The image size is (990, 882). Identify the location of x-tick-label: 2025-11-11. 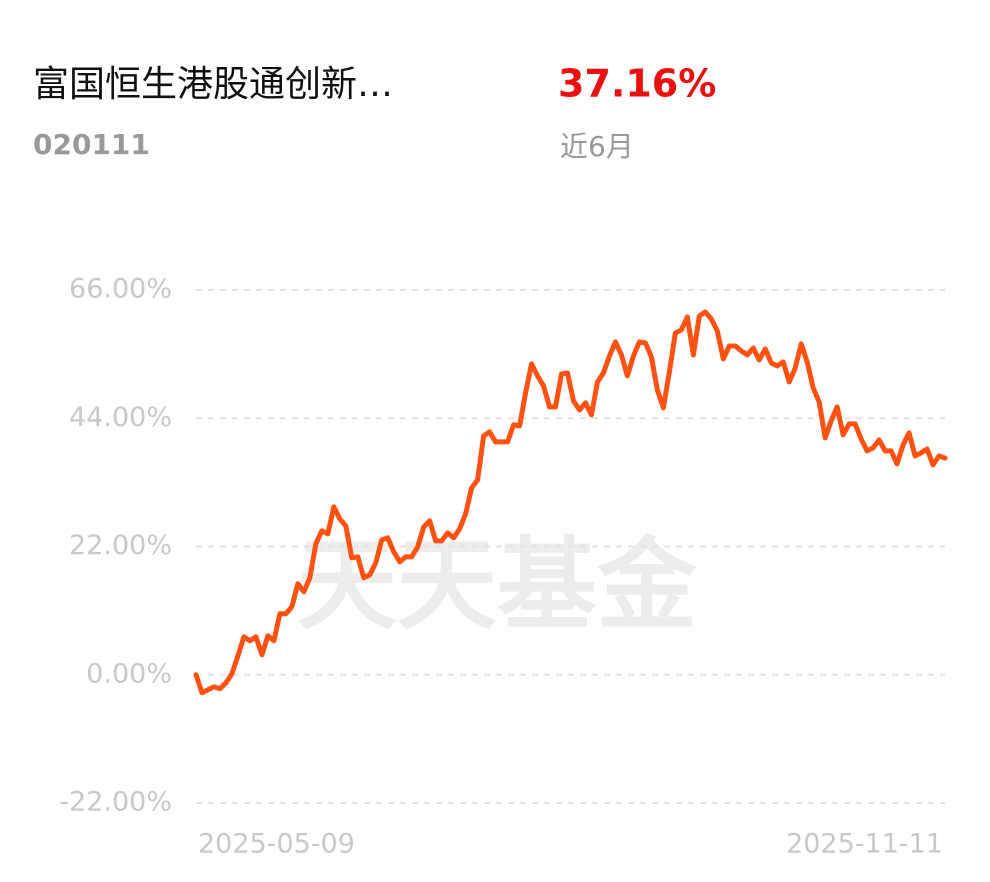
(864, 844).